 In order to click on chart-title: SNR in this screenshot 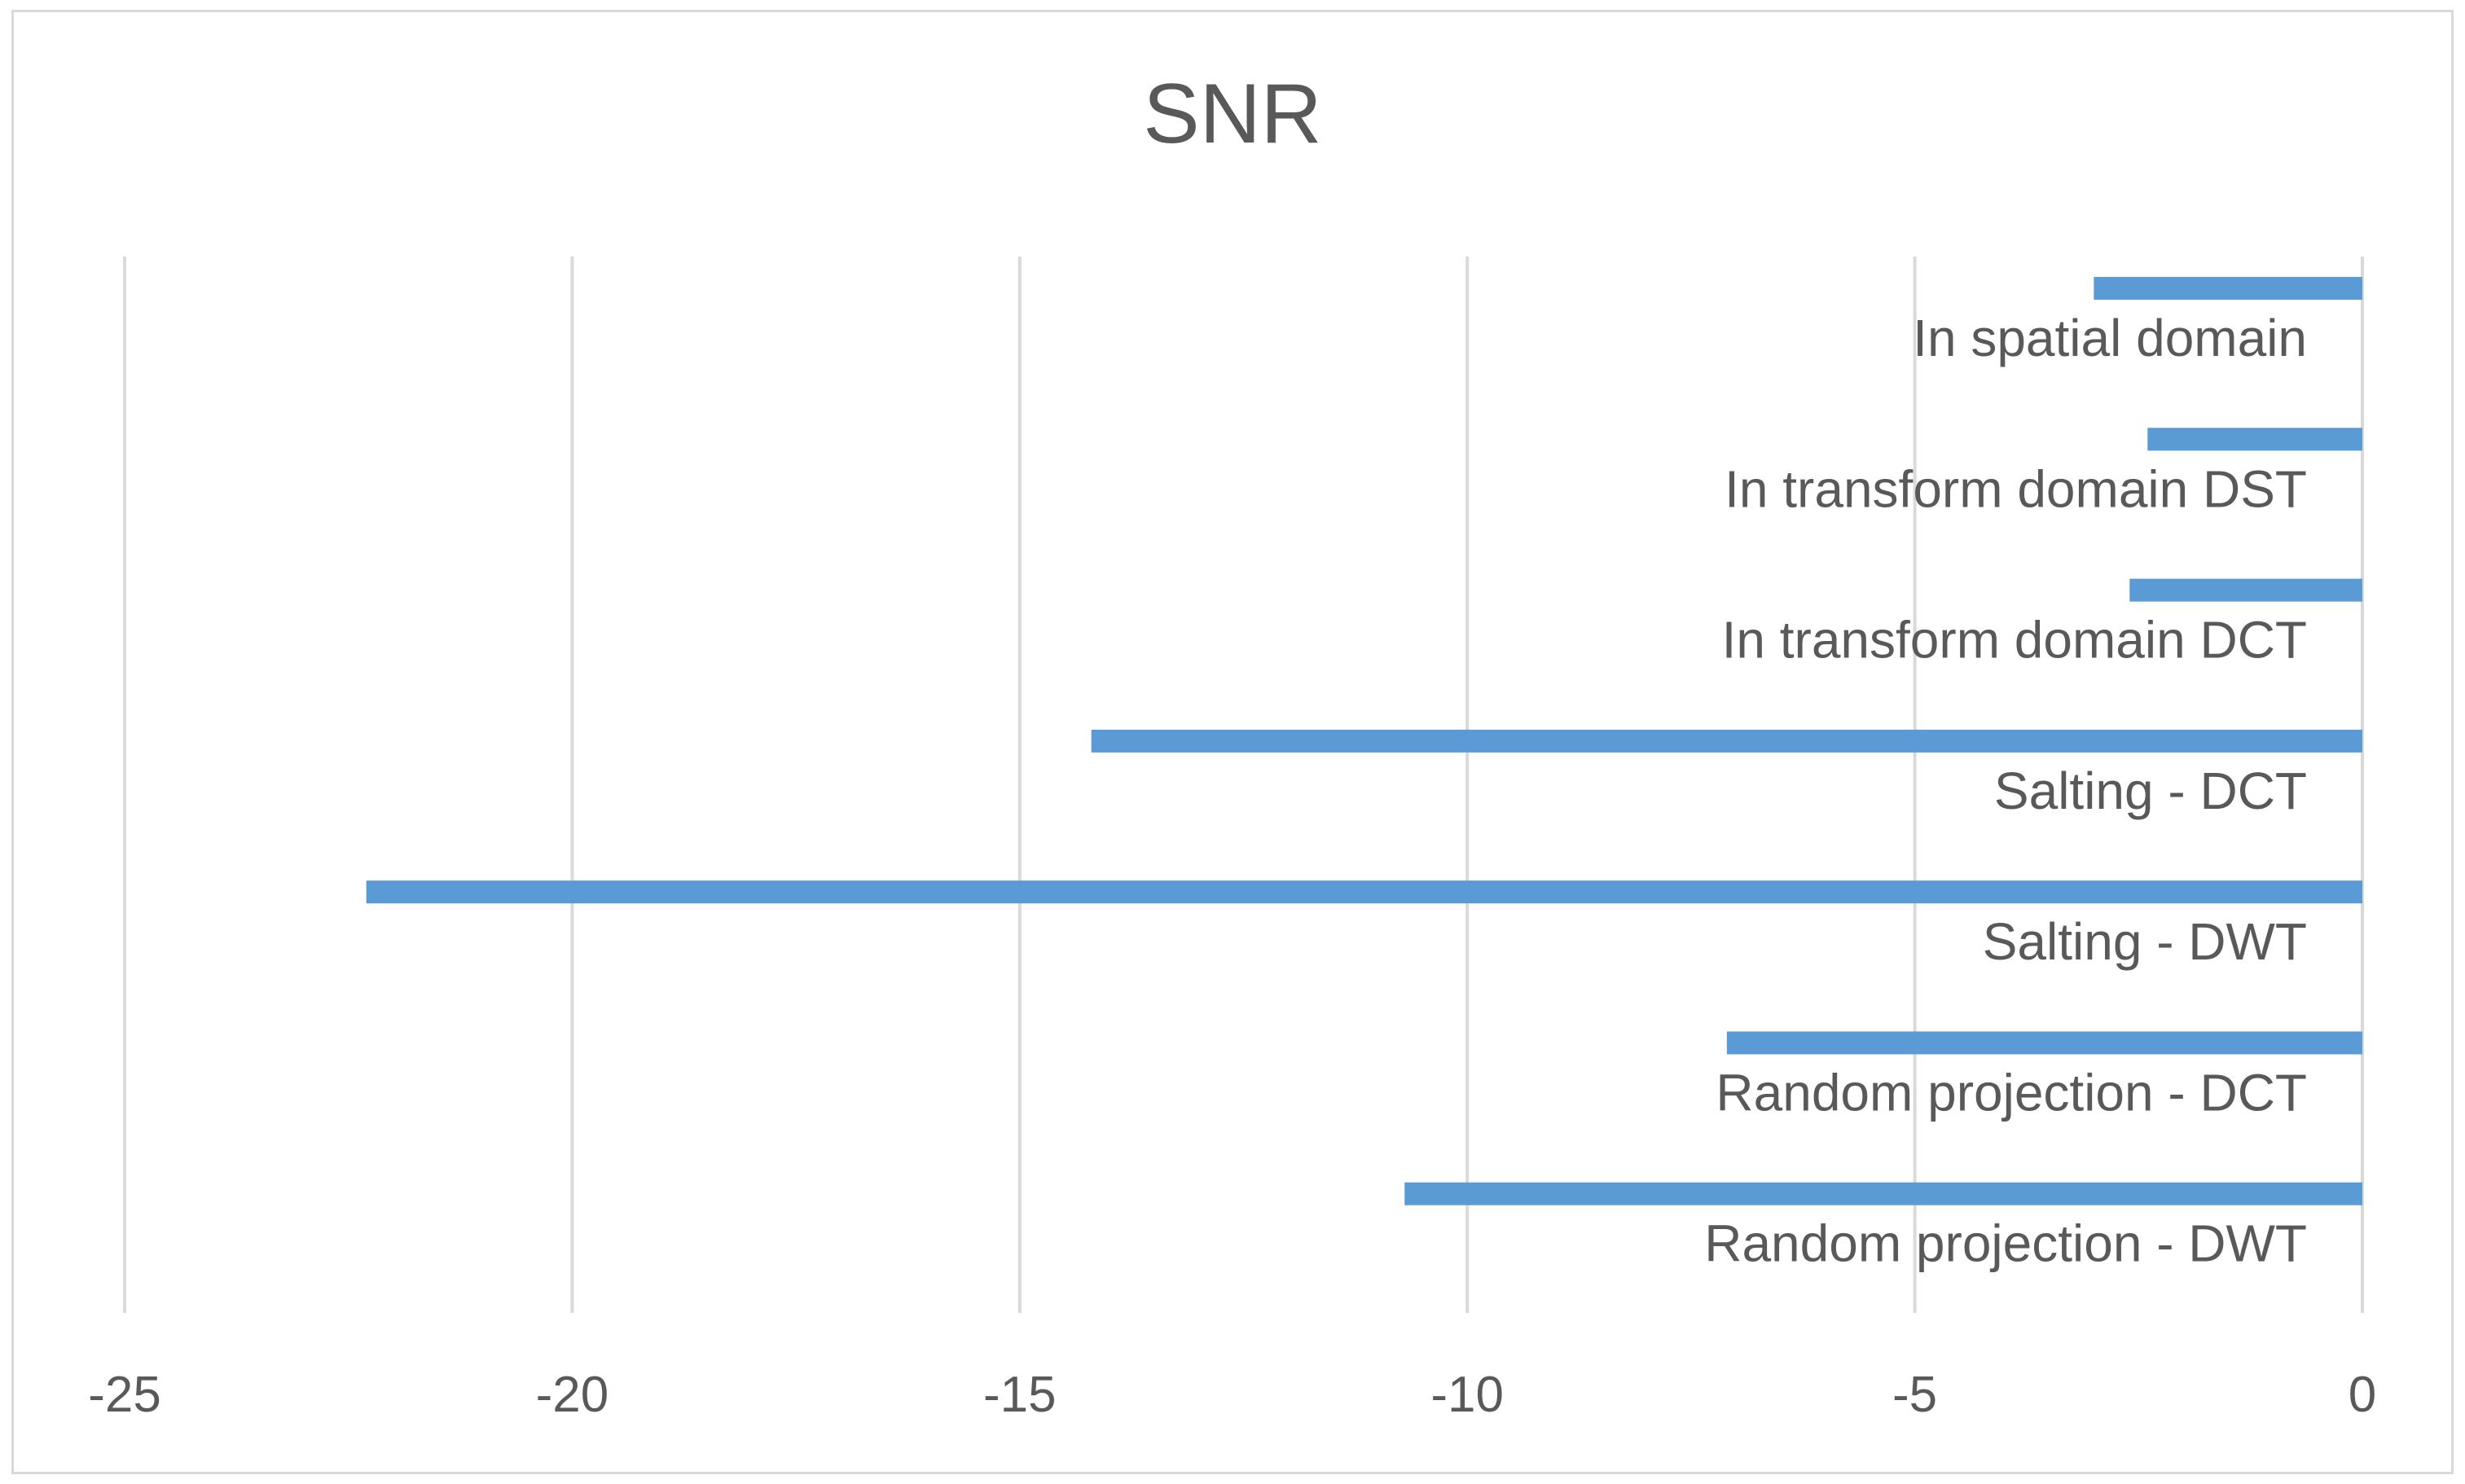, I will do `click(1232, 114)`.